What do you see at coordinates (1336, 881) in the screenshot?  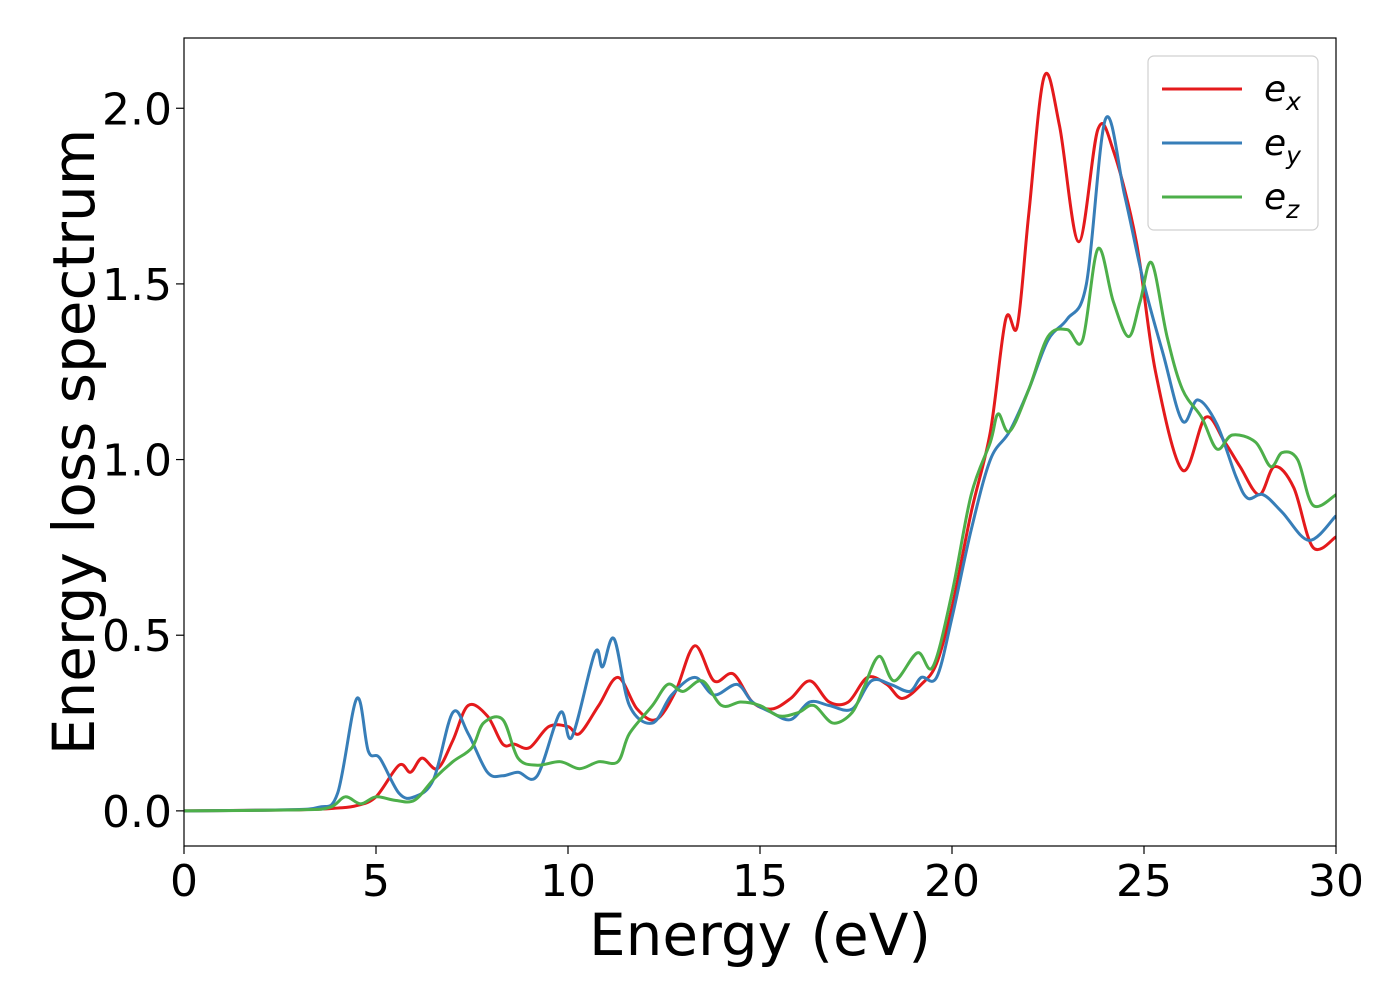 I see `x-tick-label: 30` at bounding box center [1336, 881].